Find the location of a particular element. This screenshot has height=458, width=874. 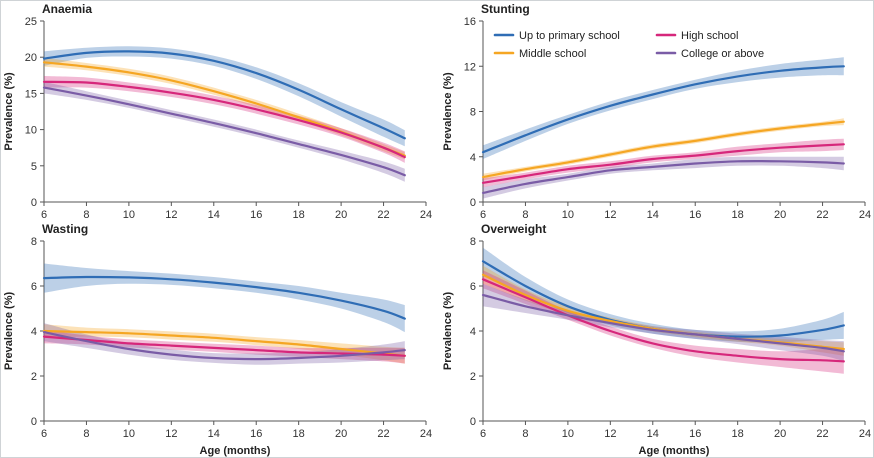

legend-label: Up to primary school is located at coordinates (569, 36).